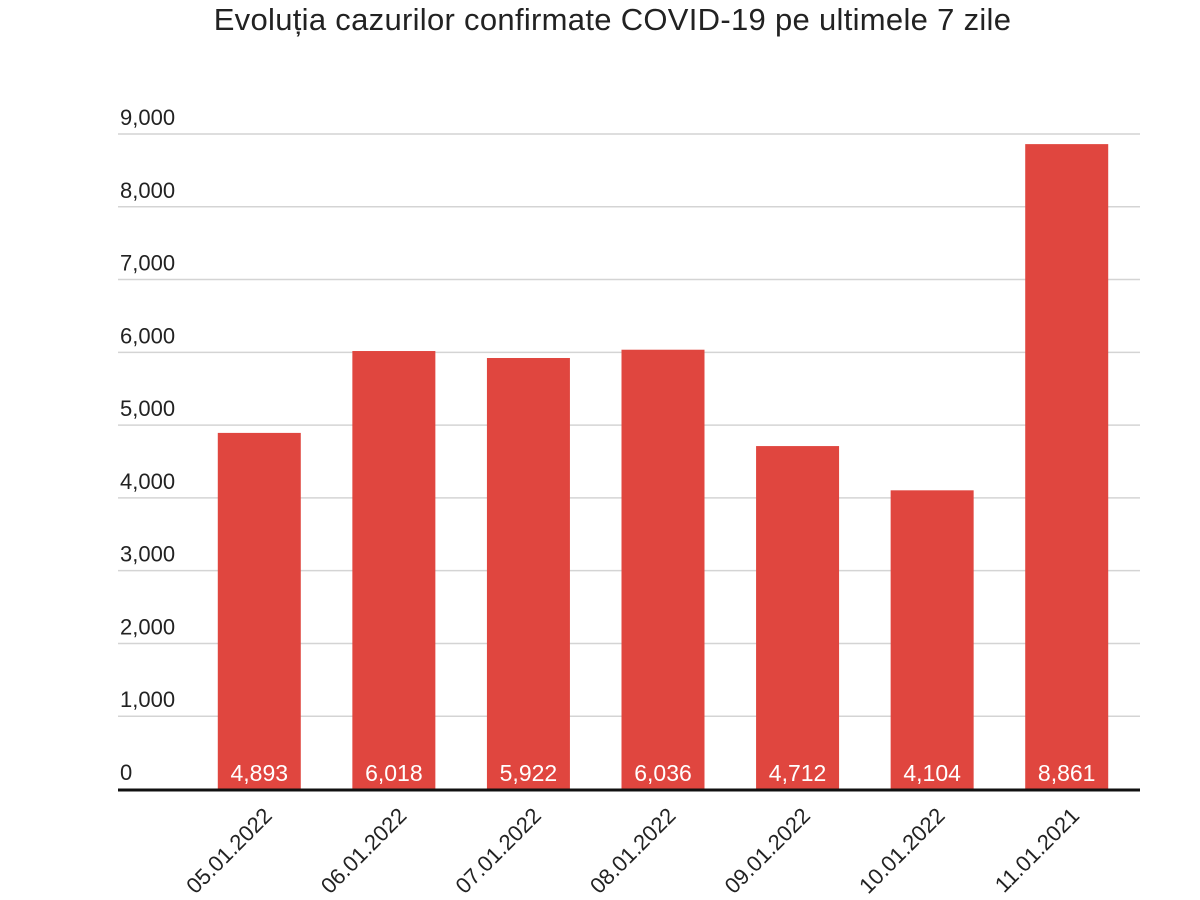 Image resolution: width=1200 pixels, height=900 pixels. What do you see at coordinates (147, 263) in the screenshot?
I see `y-tick-label: 7,000` at bounding box center [147, 263].